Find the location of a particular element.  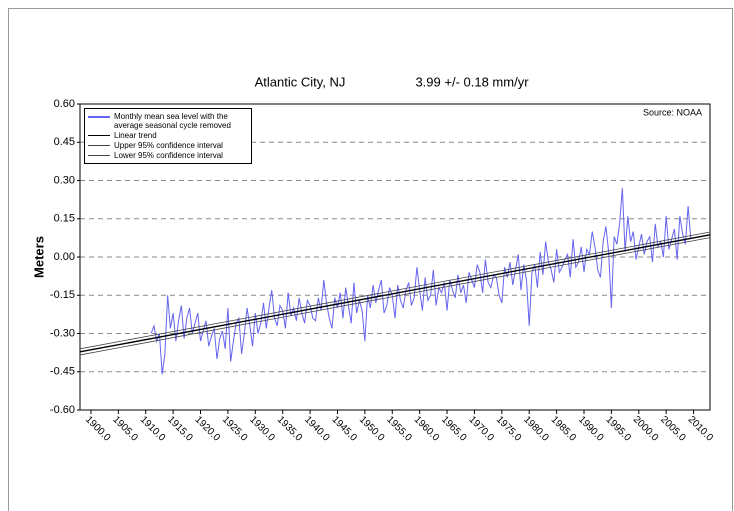

x-tick-label: 1920.0 is located at coordinates (208, 429).